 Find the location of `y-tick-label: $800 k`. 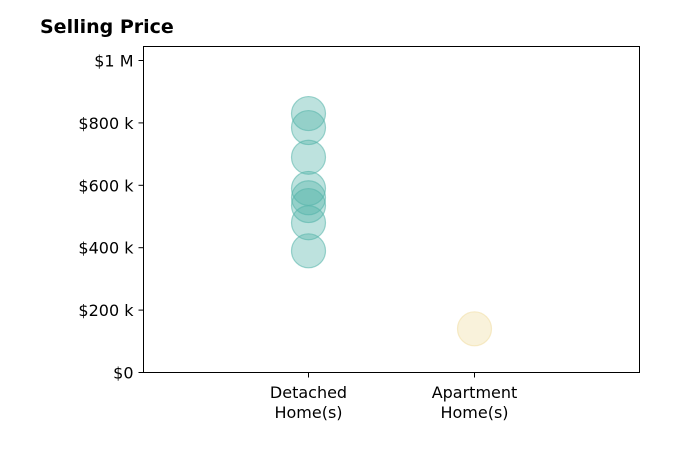

y-tick-label: $800 k is located at coordinates (106, 123).